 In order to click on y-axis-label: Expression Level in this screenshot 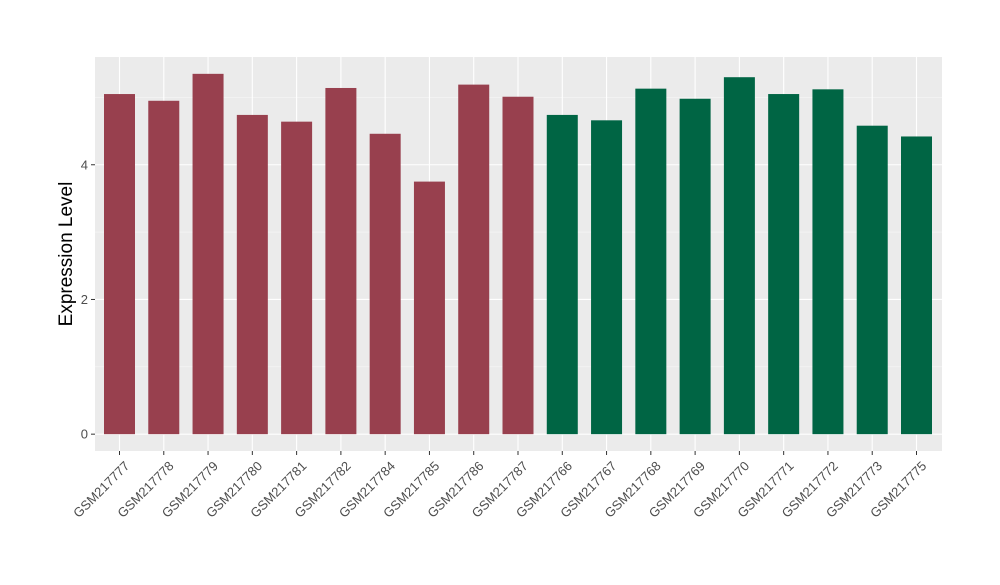, I will do `click(66, 254)`.